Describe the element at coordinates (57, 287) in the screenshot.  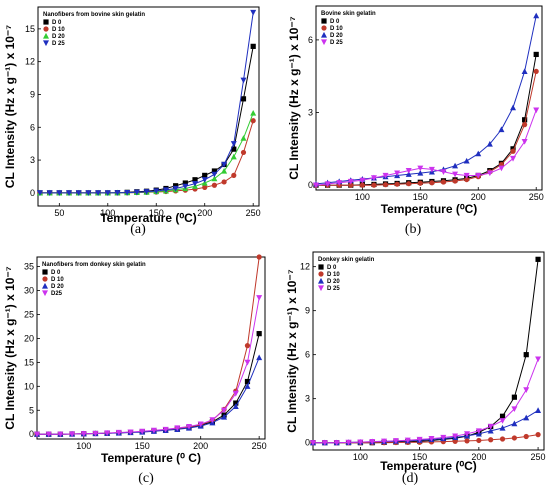
I see `legend-entry: D 20` at that location.